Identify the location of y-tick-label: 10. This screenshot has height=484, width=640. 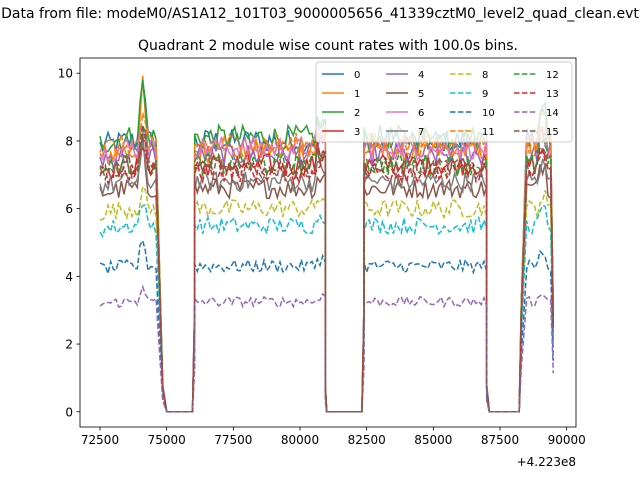
(65, 74).